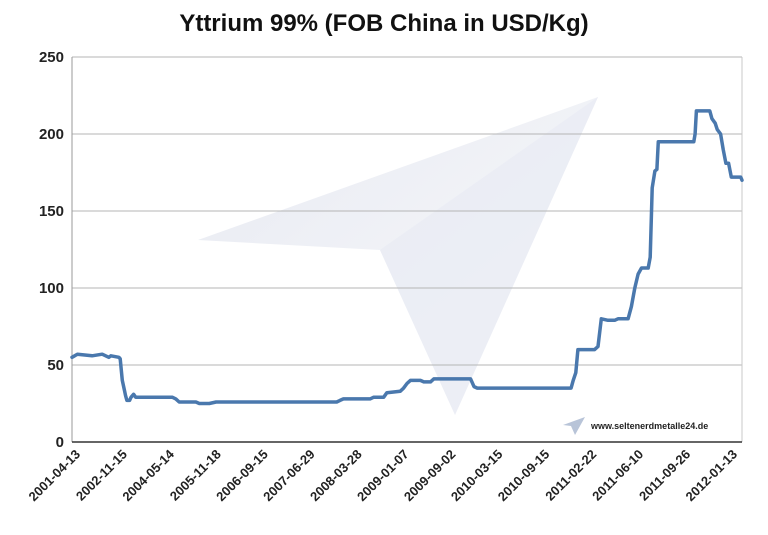 Image resolution: width=768 pixels, height=535 pixels. What do you see at coordinates (649, 426) in the screenshot?
I see `watermark-url: www.seltenerdmetalle24.de` at bounding box center [649, 426].